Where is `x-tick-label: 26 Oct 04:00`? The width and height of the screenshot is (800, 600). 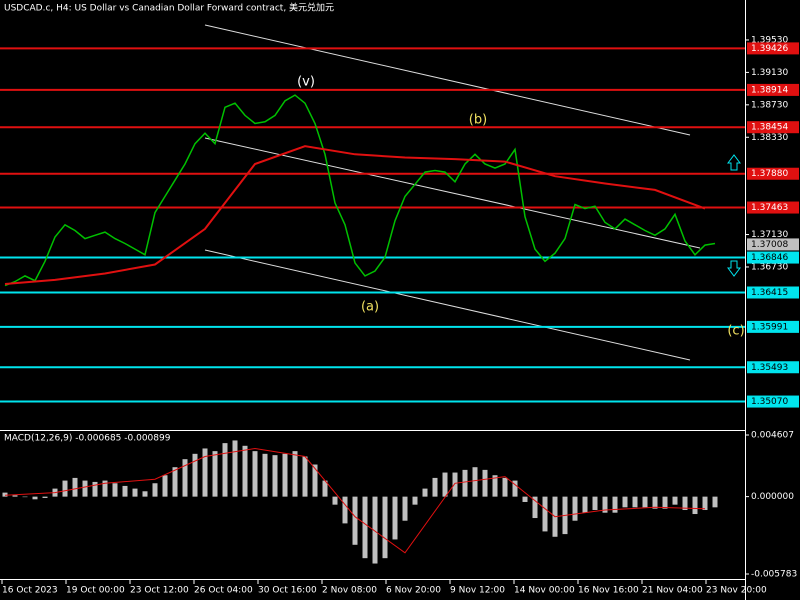 x-tick-label: 26 Oct 04:00 is located at coordinates (223, 591).